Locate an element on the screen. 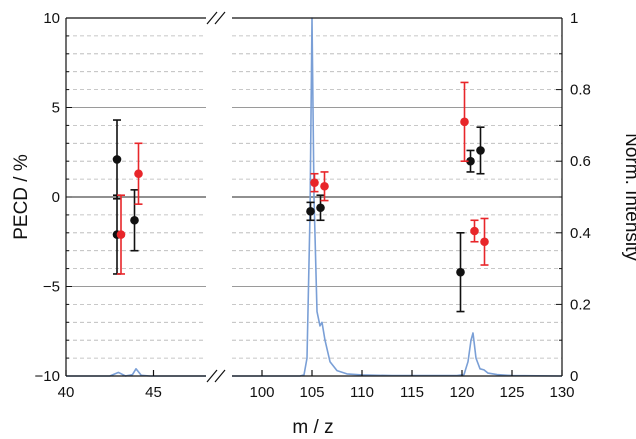 The width and height of the screenshot is (636, 439). y-tick-label: 0 is located at coordinates (56, 197).